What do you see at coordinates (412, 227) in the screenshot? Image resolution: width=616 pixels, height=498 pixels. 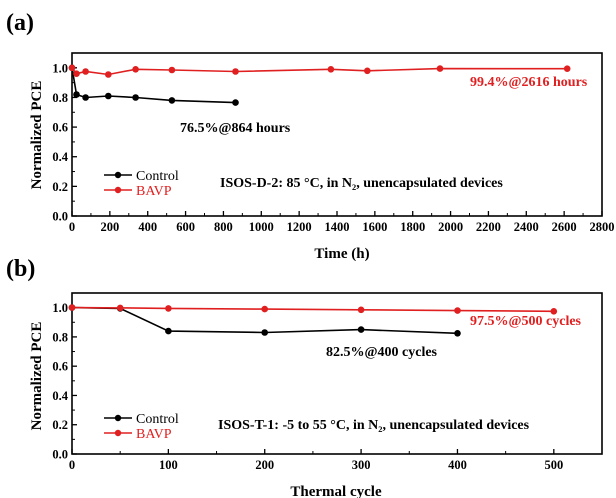 I see `x-tick-label: 1800` at bounding box center [412, 227].